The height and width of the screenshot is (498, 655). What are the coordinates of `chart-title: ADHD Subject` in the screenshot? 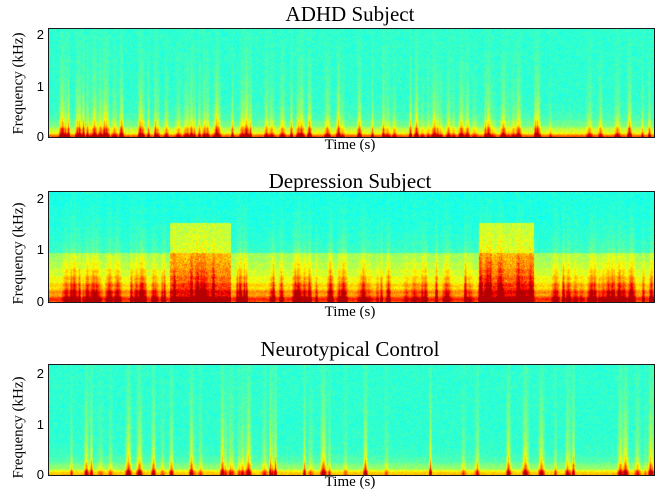 It's located at (350, 14).